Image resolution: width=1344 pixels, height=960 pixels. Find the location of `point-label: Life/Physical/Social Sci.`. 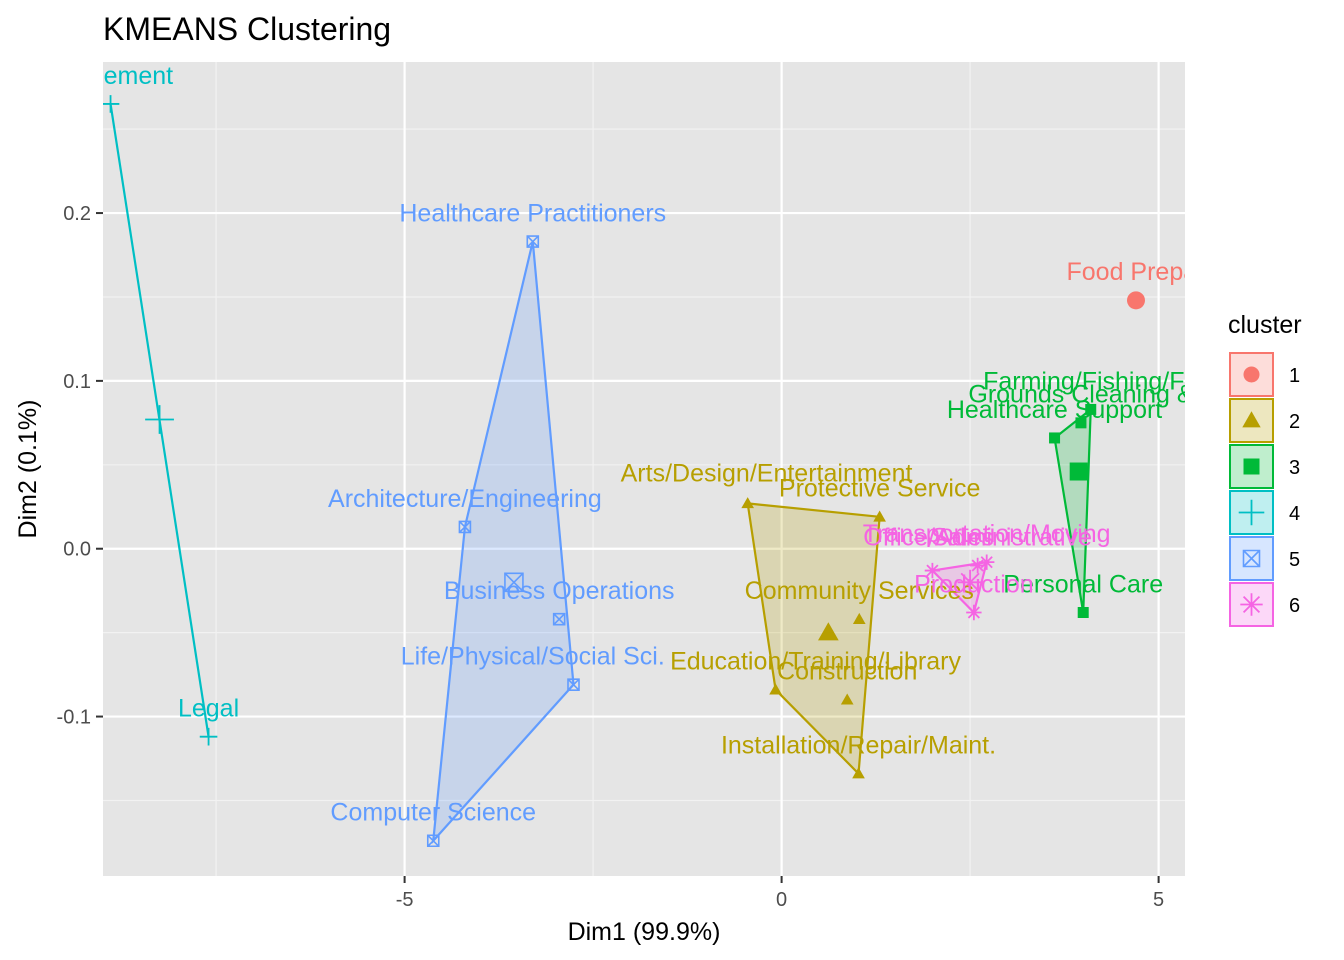

point-label: Life/Physical/Social Sci. is located at coordinates (533, 657).